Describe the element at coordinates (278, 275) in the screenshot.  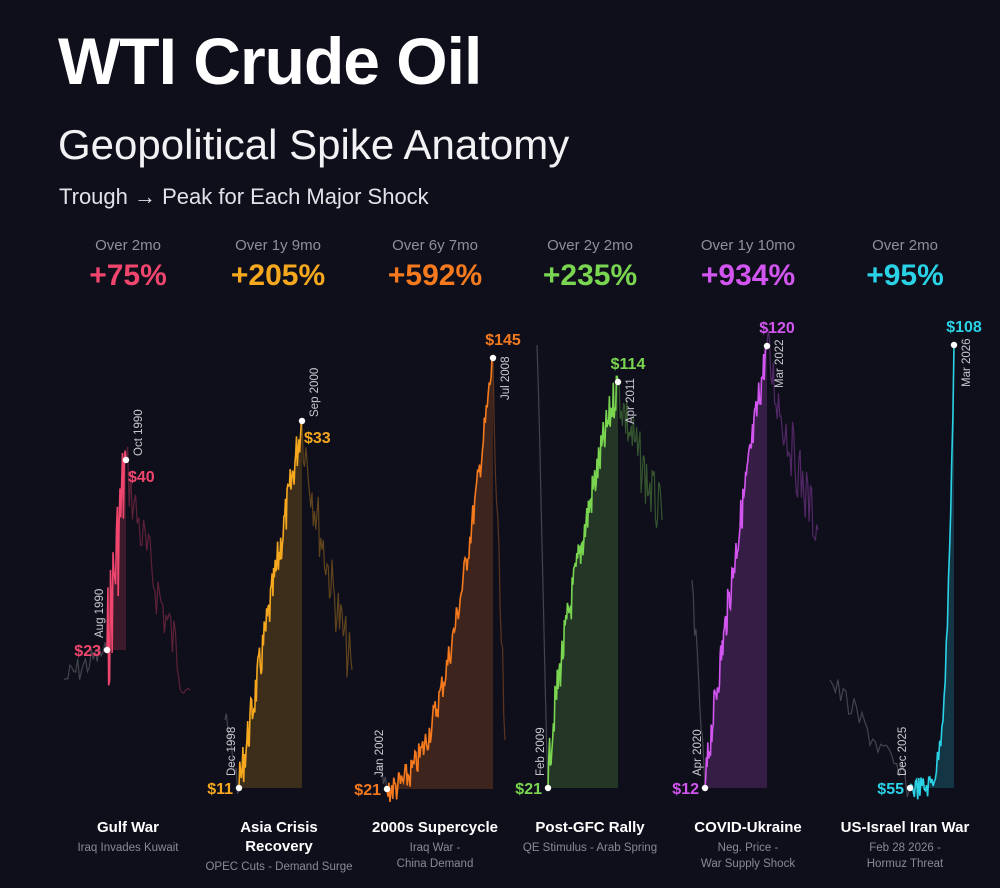
I see `percent-change: +205%` at that location.